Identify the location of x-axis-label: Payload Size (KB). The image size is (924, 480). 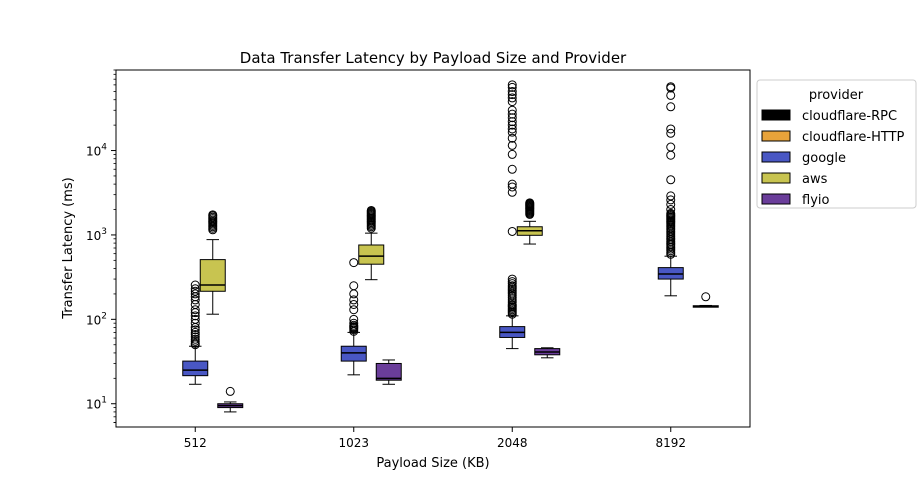
(432, 463).